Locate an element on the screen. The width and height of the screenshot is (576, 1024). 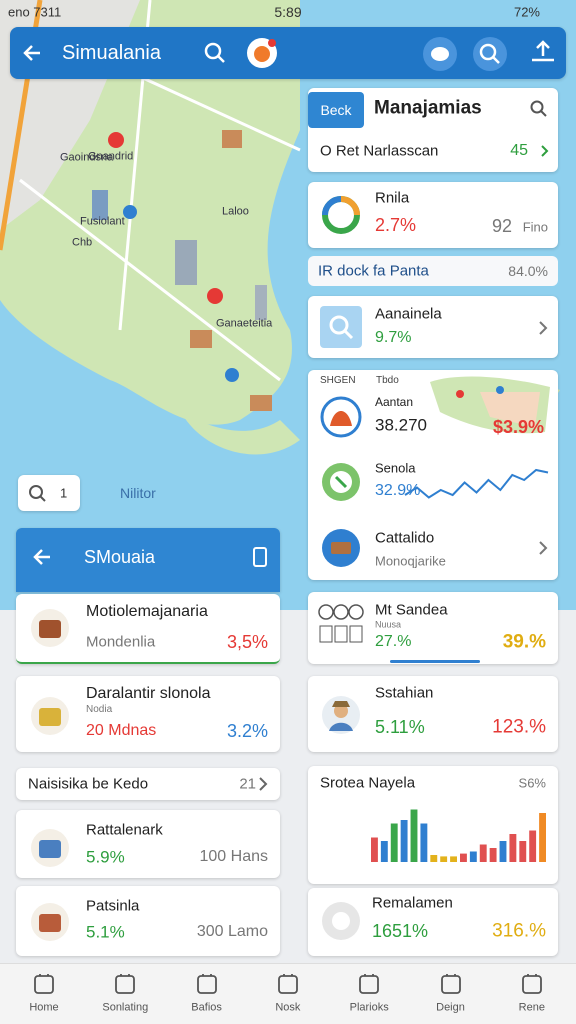
nav-label: Rene is located at coordinates (531, 1007).